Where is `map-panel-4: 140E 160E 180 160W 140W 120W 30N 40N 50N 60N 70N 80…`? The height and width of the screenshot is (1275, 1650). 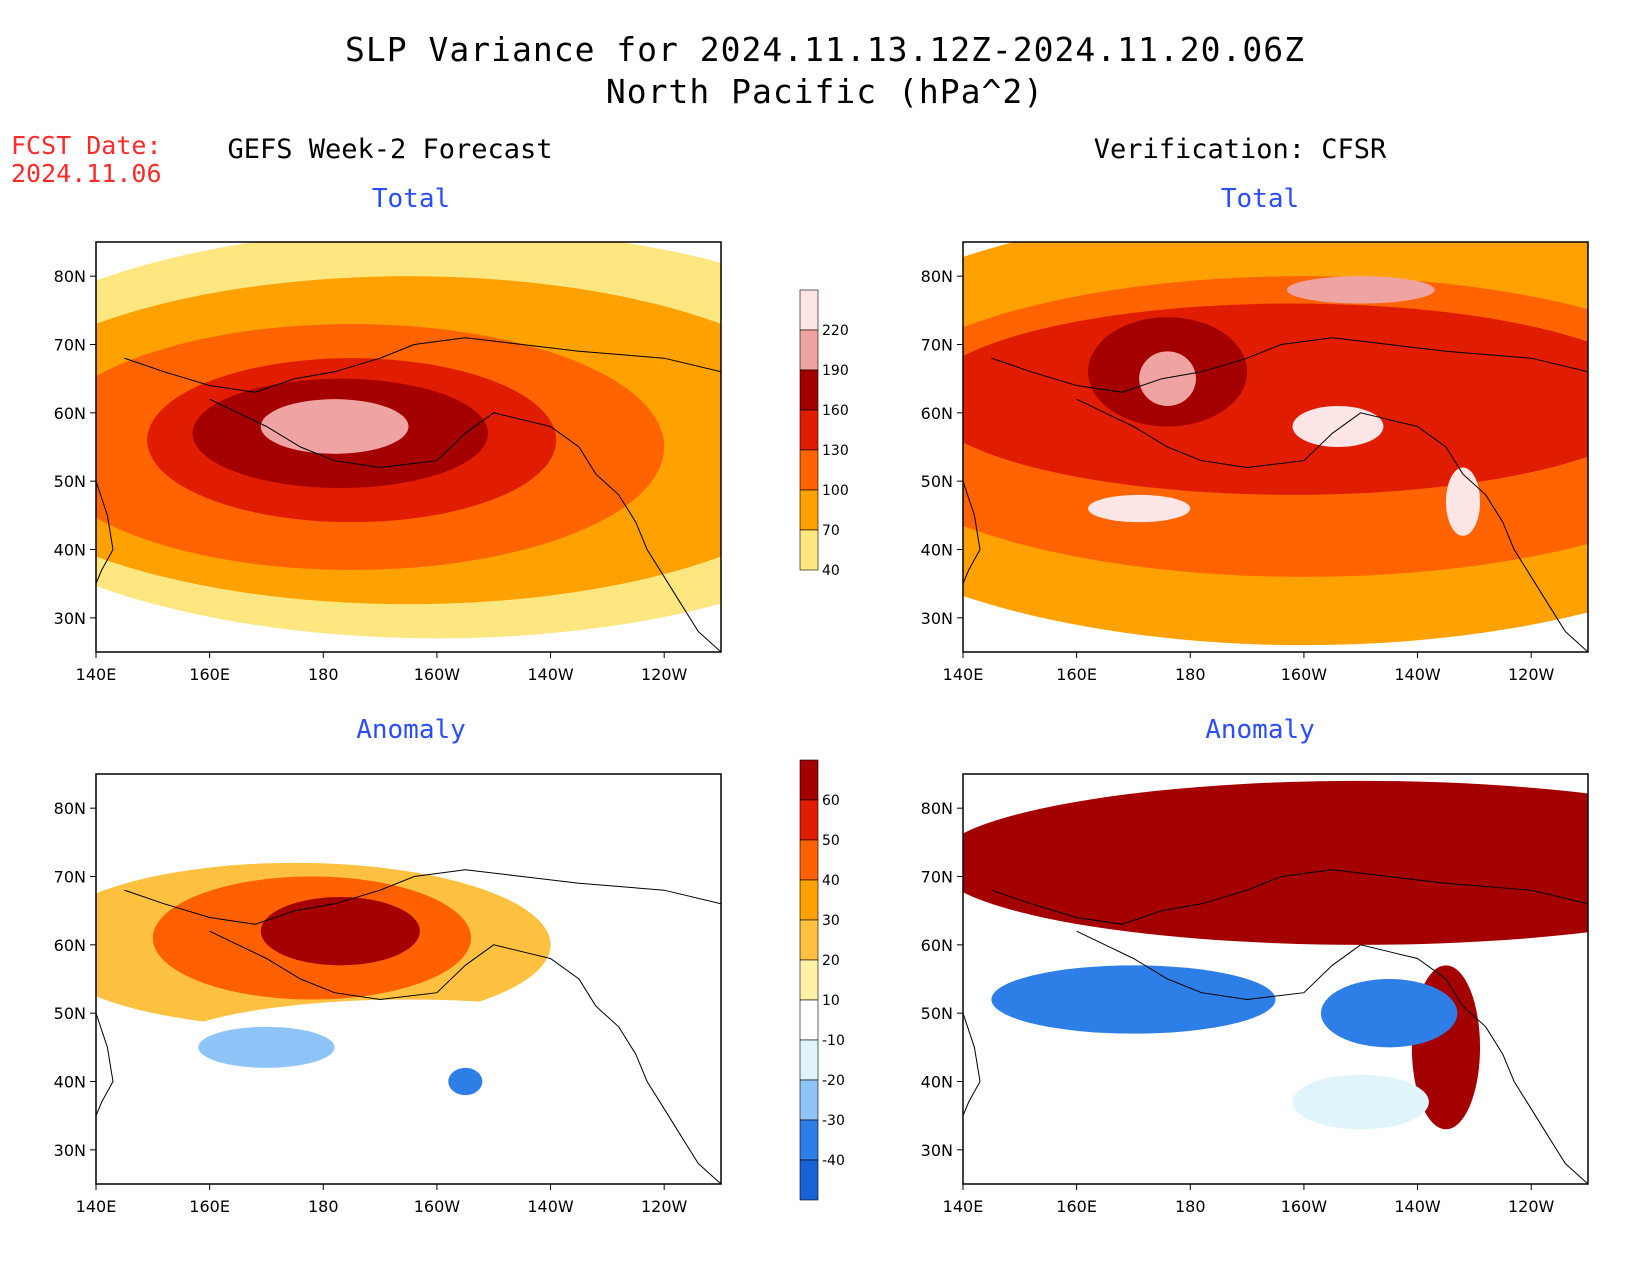 map-panel-4: 140E 160E 180 160W 140W 120W 30N 40N 50N 60N 70N 80… is located at coordinates (1255, 994).